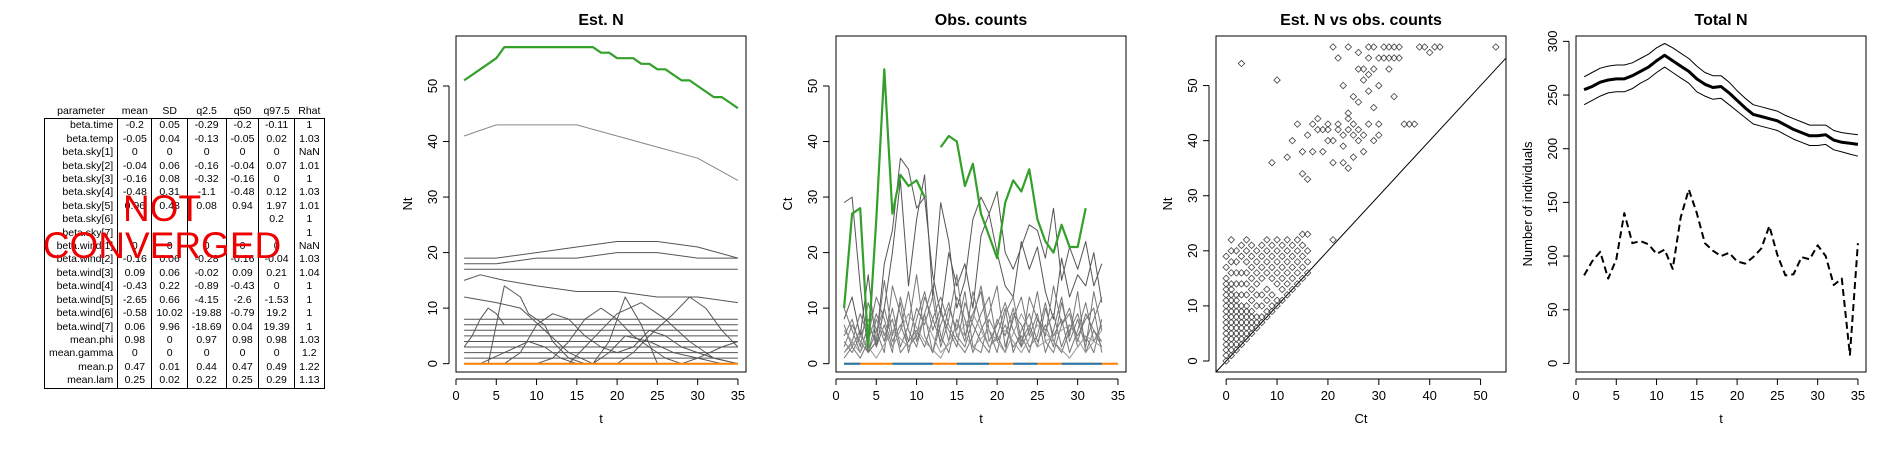  Describe the element at coordinates (812, 141) in the screenshot. I see `y-tick-label: 40` at that location.